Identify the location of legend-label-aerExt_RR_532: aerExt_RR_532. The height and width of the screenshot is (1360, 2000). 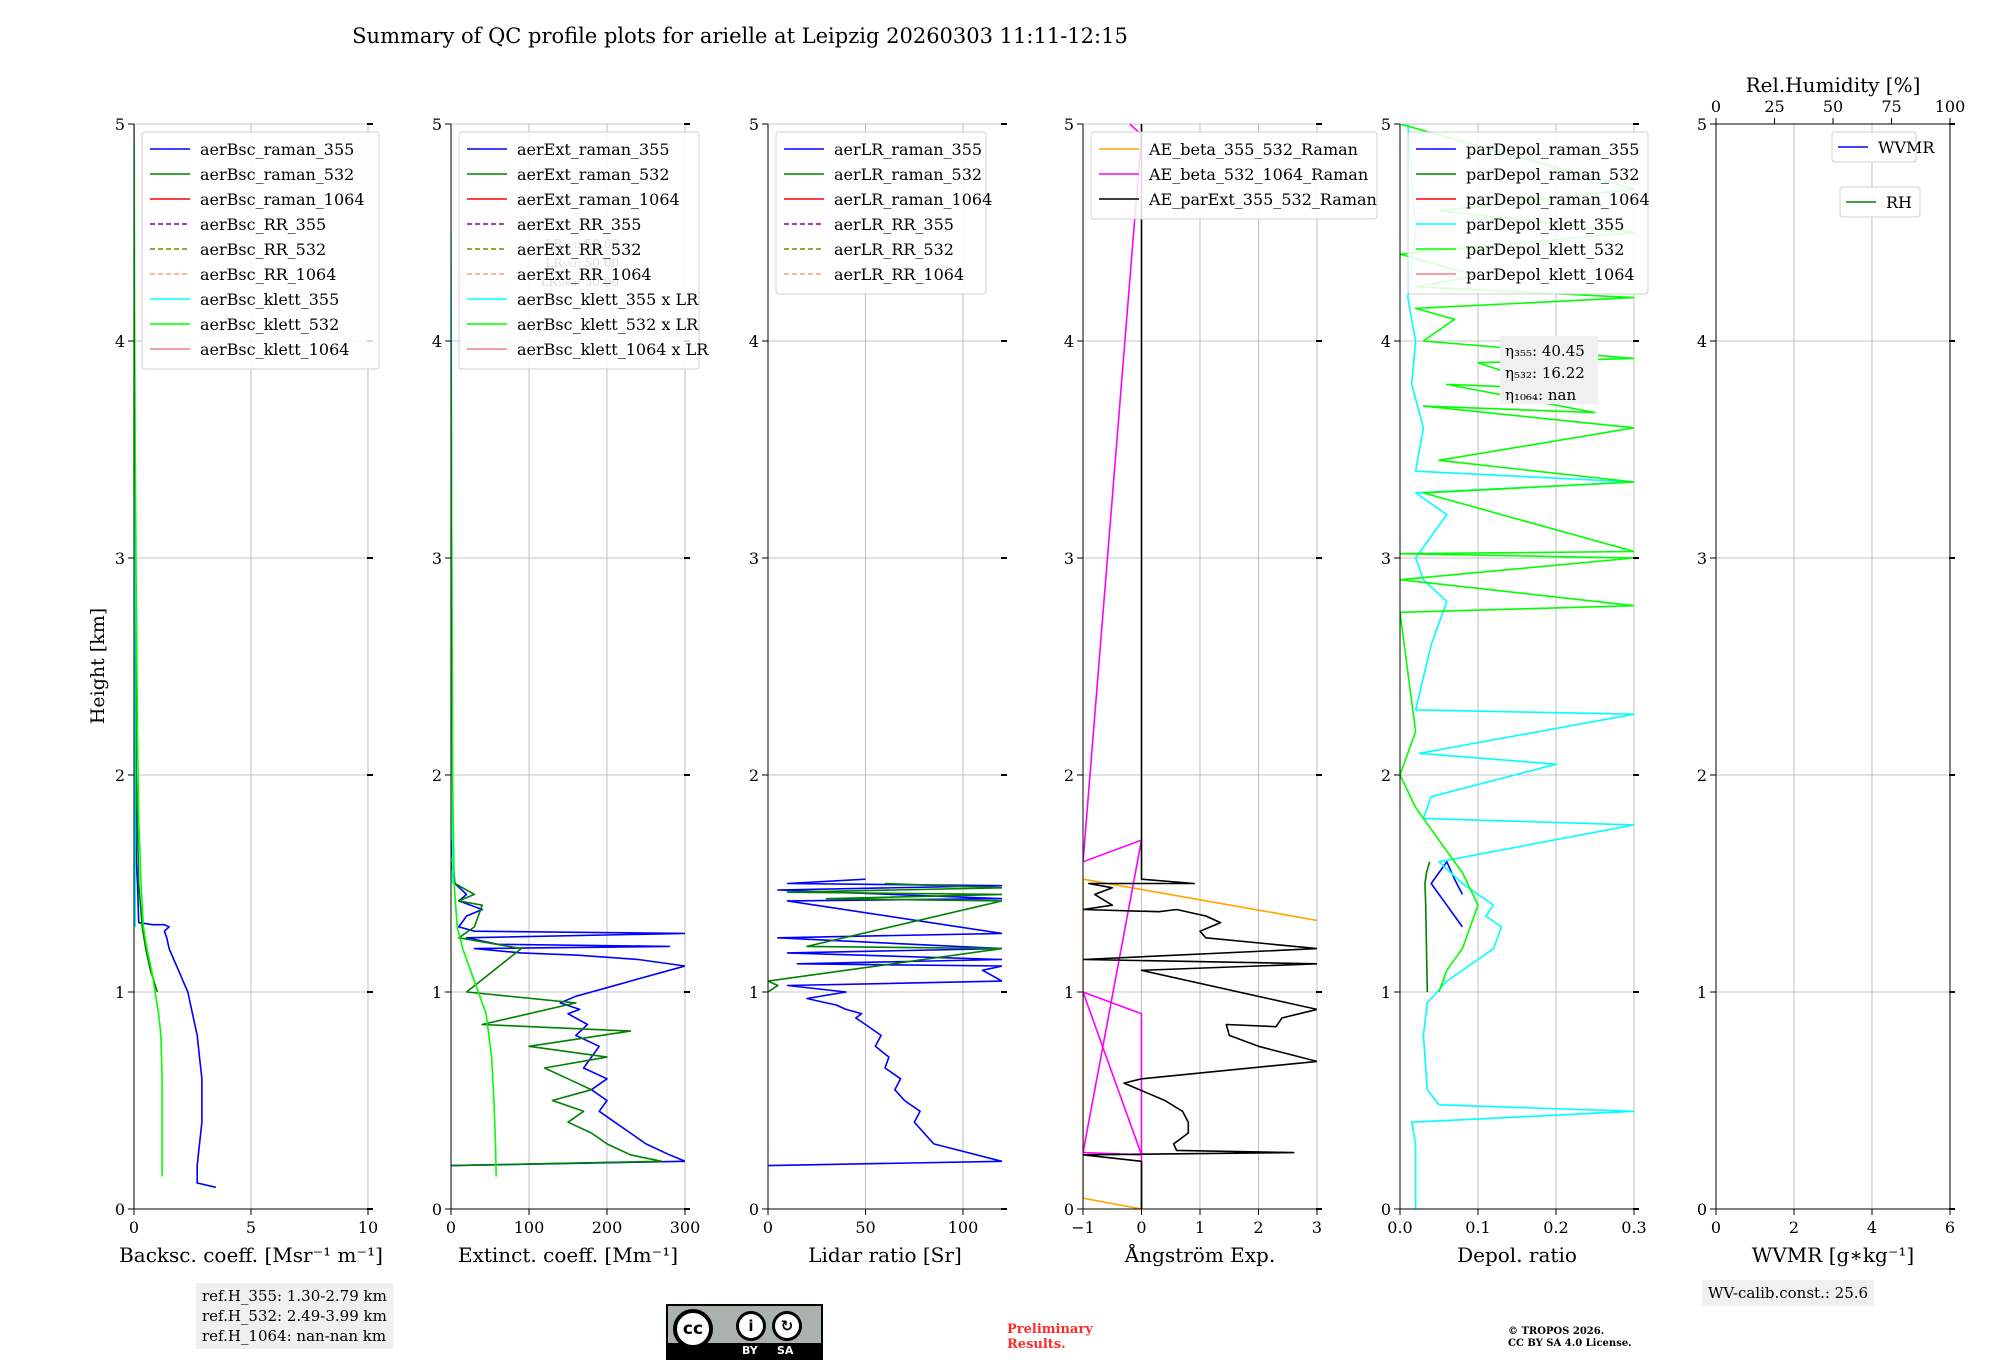
(579, 249).